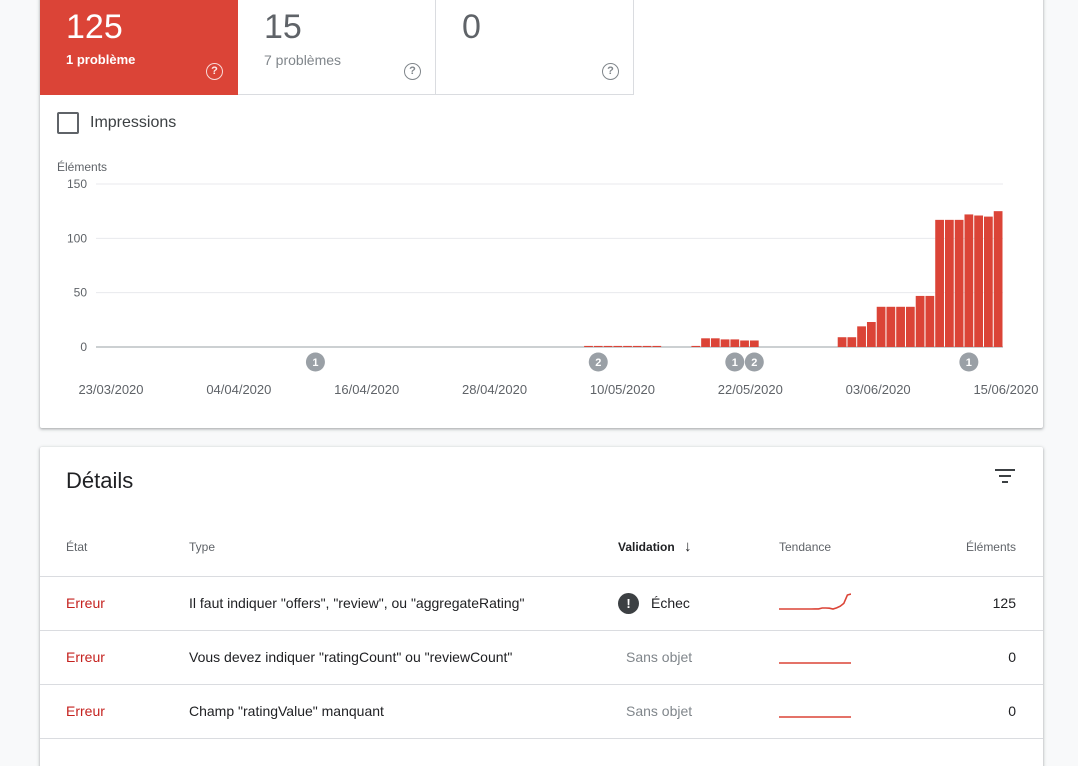 The image size is (1078, 766). What do you see at coordinates (77, 238) in the screenshot?
I see `y-tick-label: 100` at bounding box center [77, 238].